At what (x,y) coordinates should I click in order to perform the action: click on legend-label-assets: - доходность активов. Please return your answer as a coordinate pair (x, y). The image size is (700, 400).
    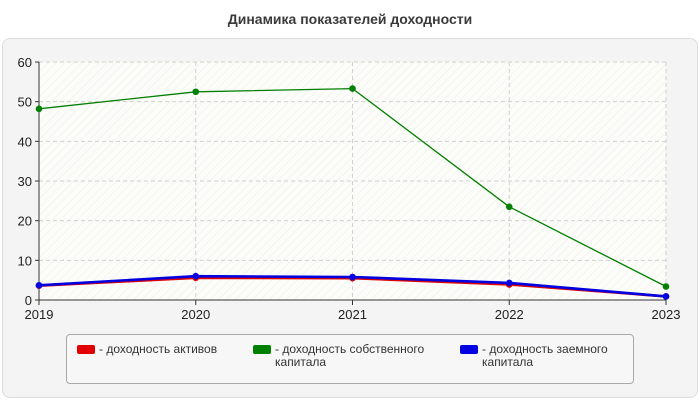
    Looking at the image, I should click on (158, 349).